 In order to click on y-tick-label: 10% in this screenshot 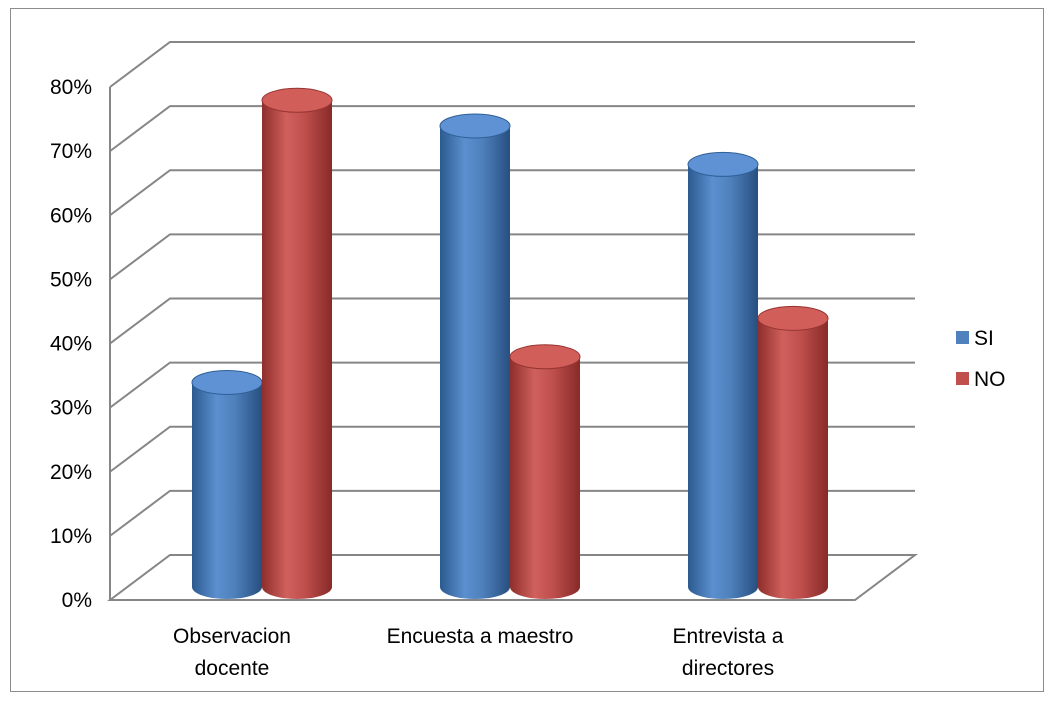, I will do `click(71, 536)`.